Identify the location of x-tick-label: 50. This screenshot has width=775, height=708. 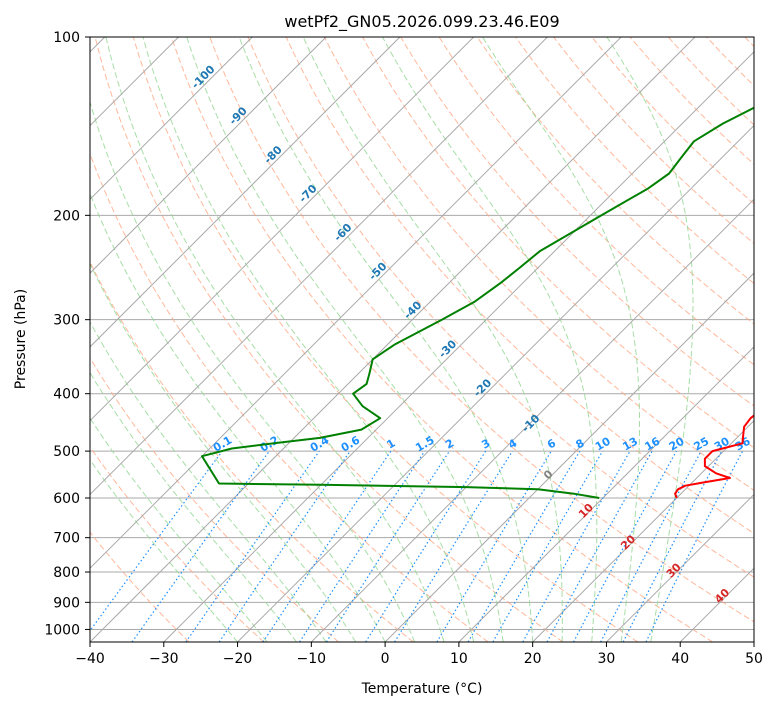
(754, 659).